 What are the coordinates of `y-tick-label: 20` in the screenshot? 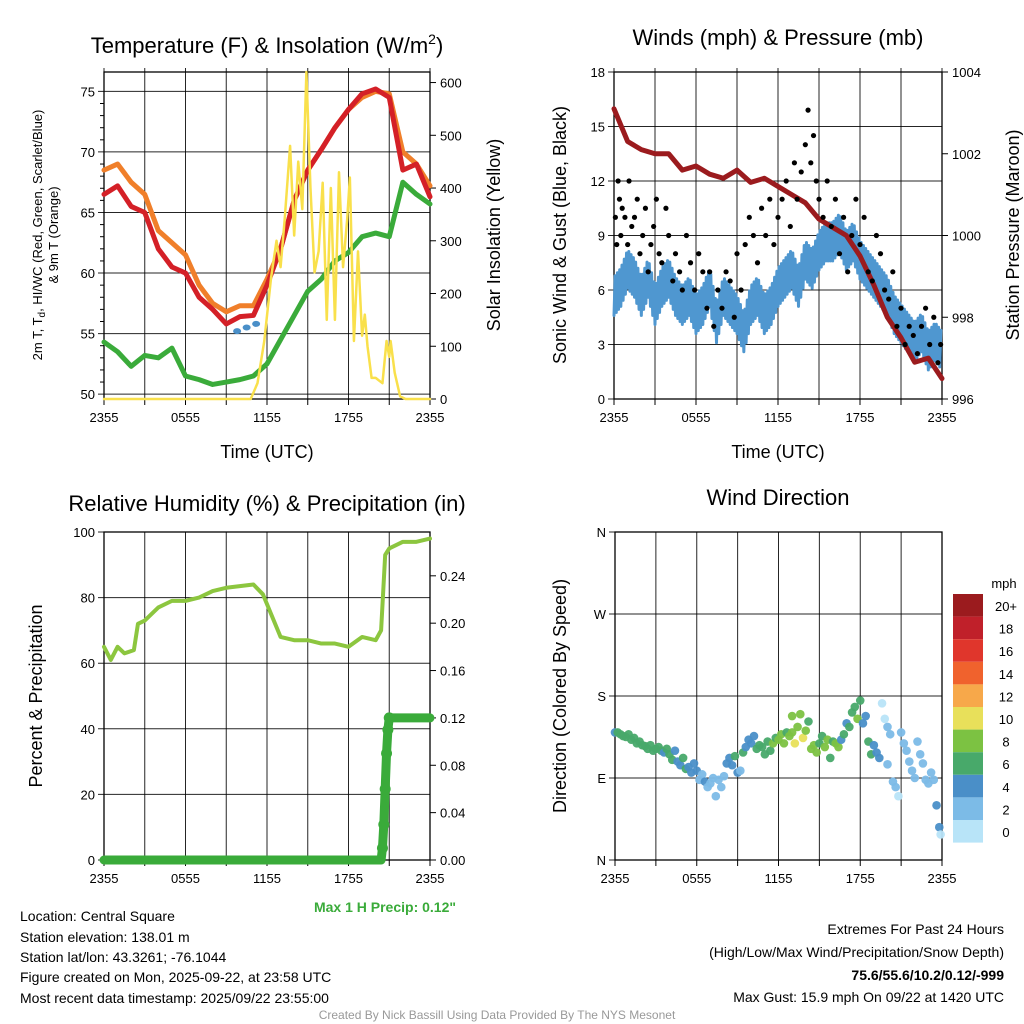 It's located at (88, 794).